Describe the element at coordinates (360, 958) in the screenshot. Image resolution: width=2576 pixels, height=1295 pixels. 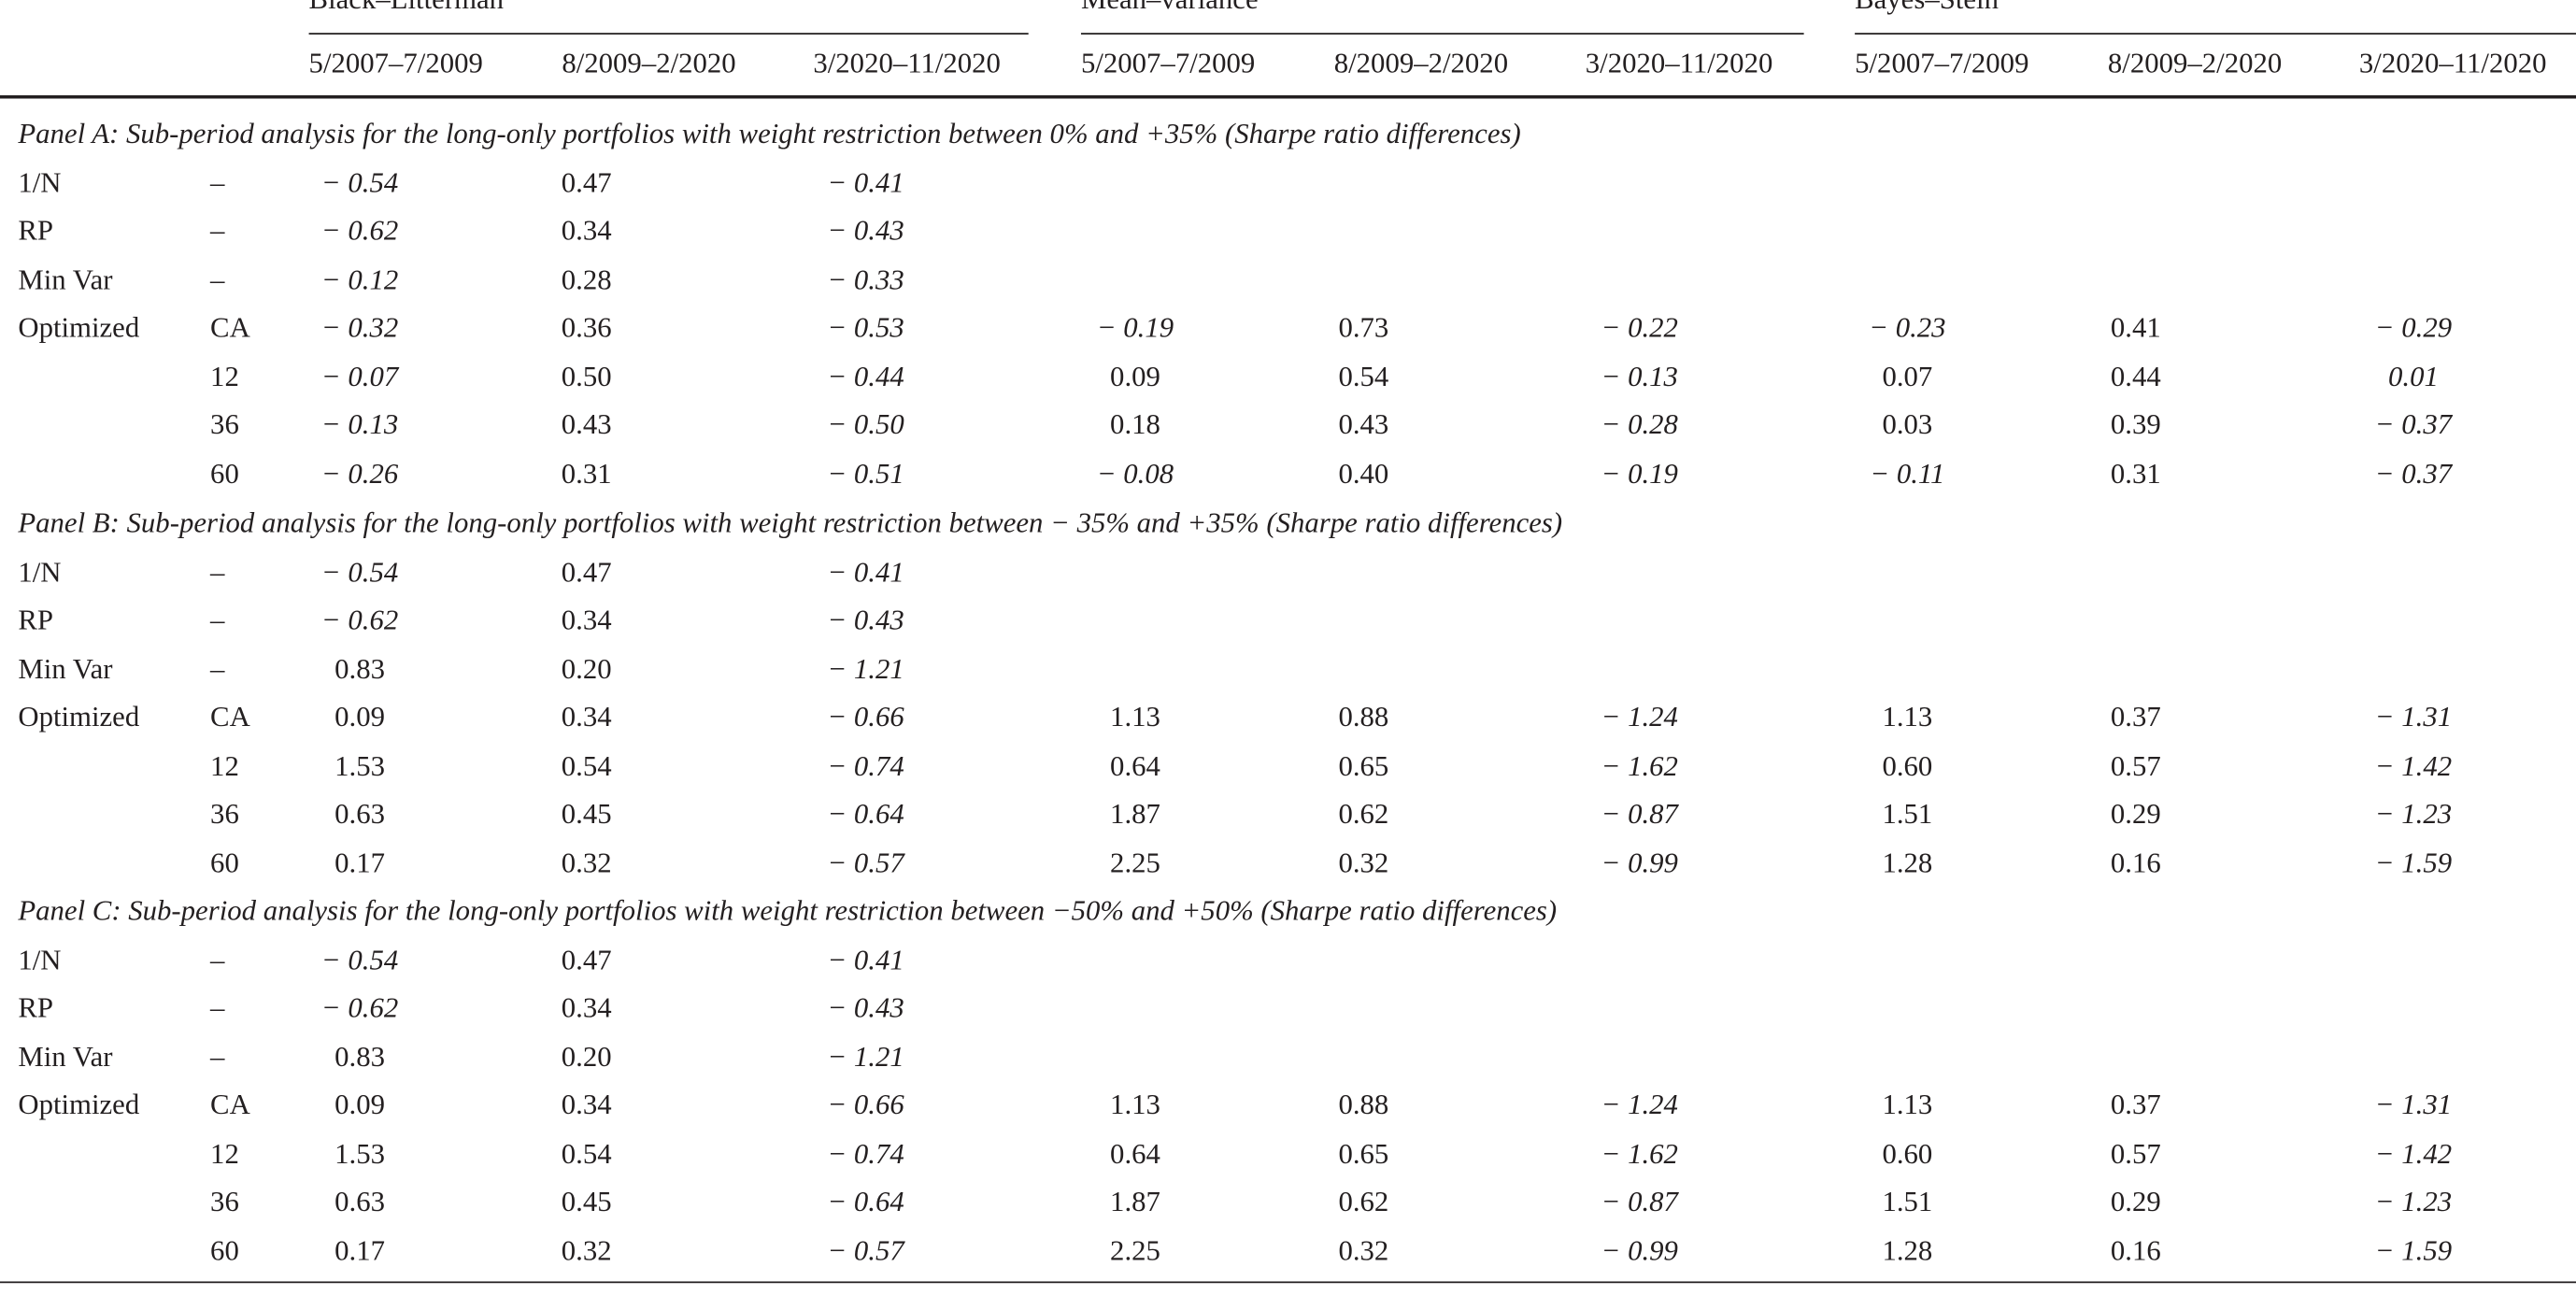
I see `table-cell: − 0.54` at that location.